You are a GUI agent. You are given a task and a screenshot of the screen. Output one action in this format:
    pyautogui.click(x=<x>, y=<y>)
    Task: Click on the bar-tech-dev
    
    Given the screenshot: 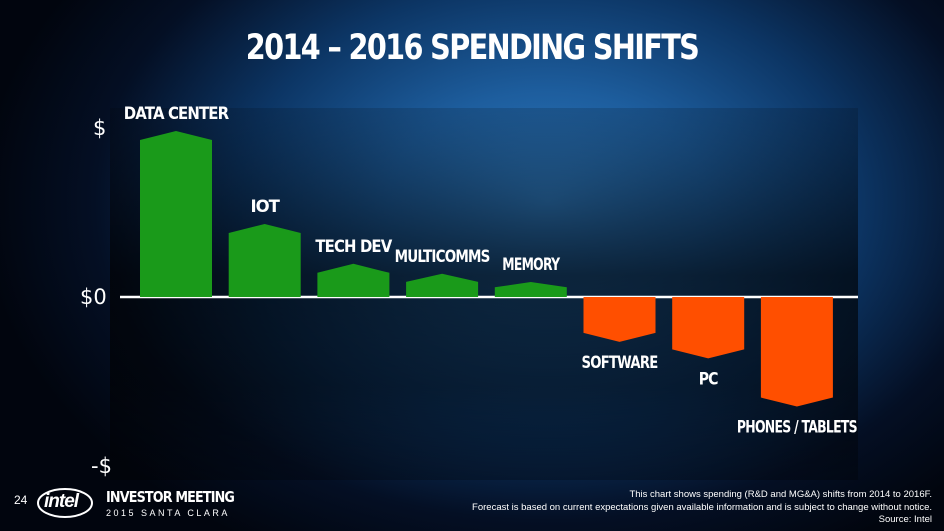 What is the action you would take?
    pyautogui.click(x=353, y=280)
    